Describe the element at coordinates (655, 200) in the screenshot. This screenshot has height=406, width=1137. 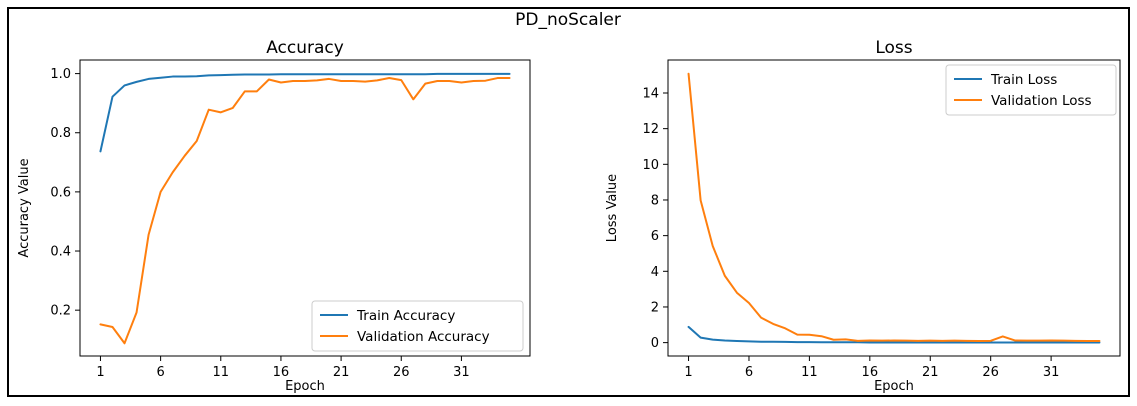
I see `chart2-y-tick-label: 8` at that location.